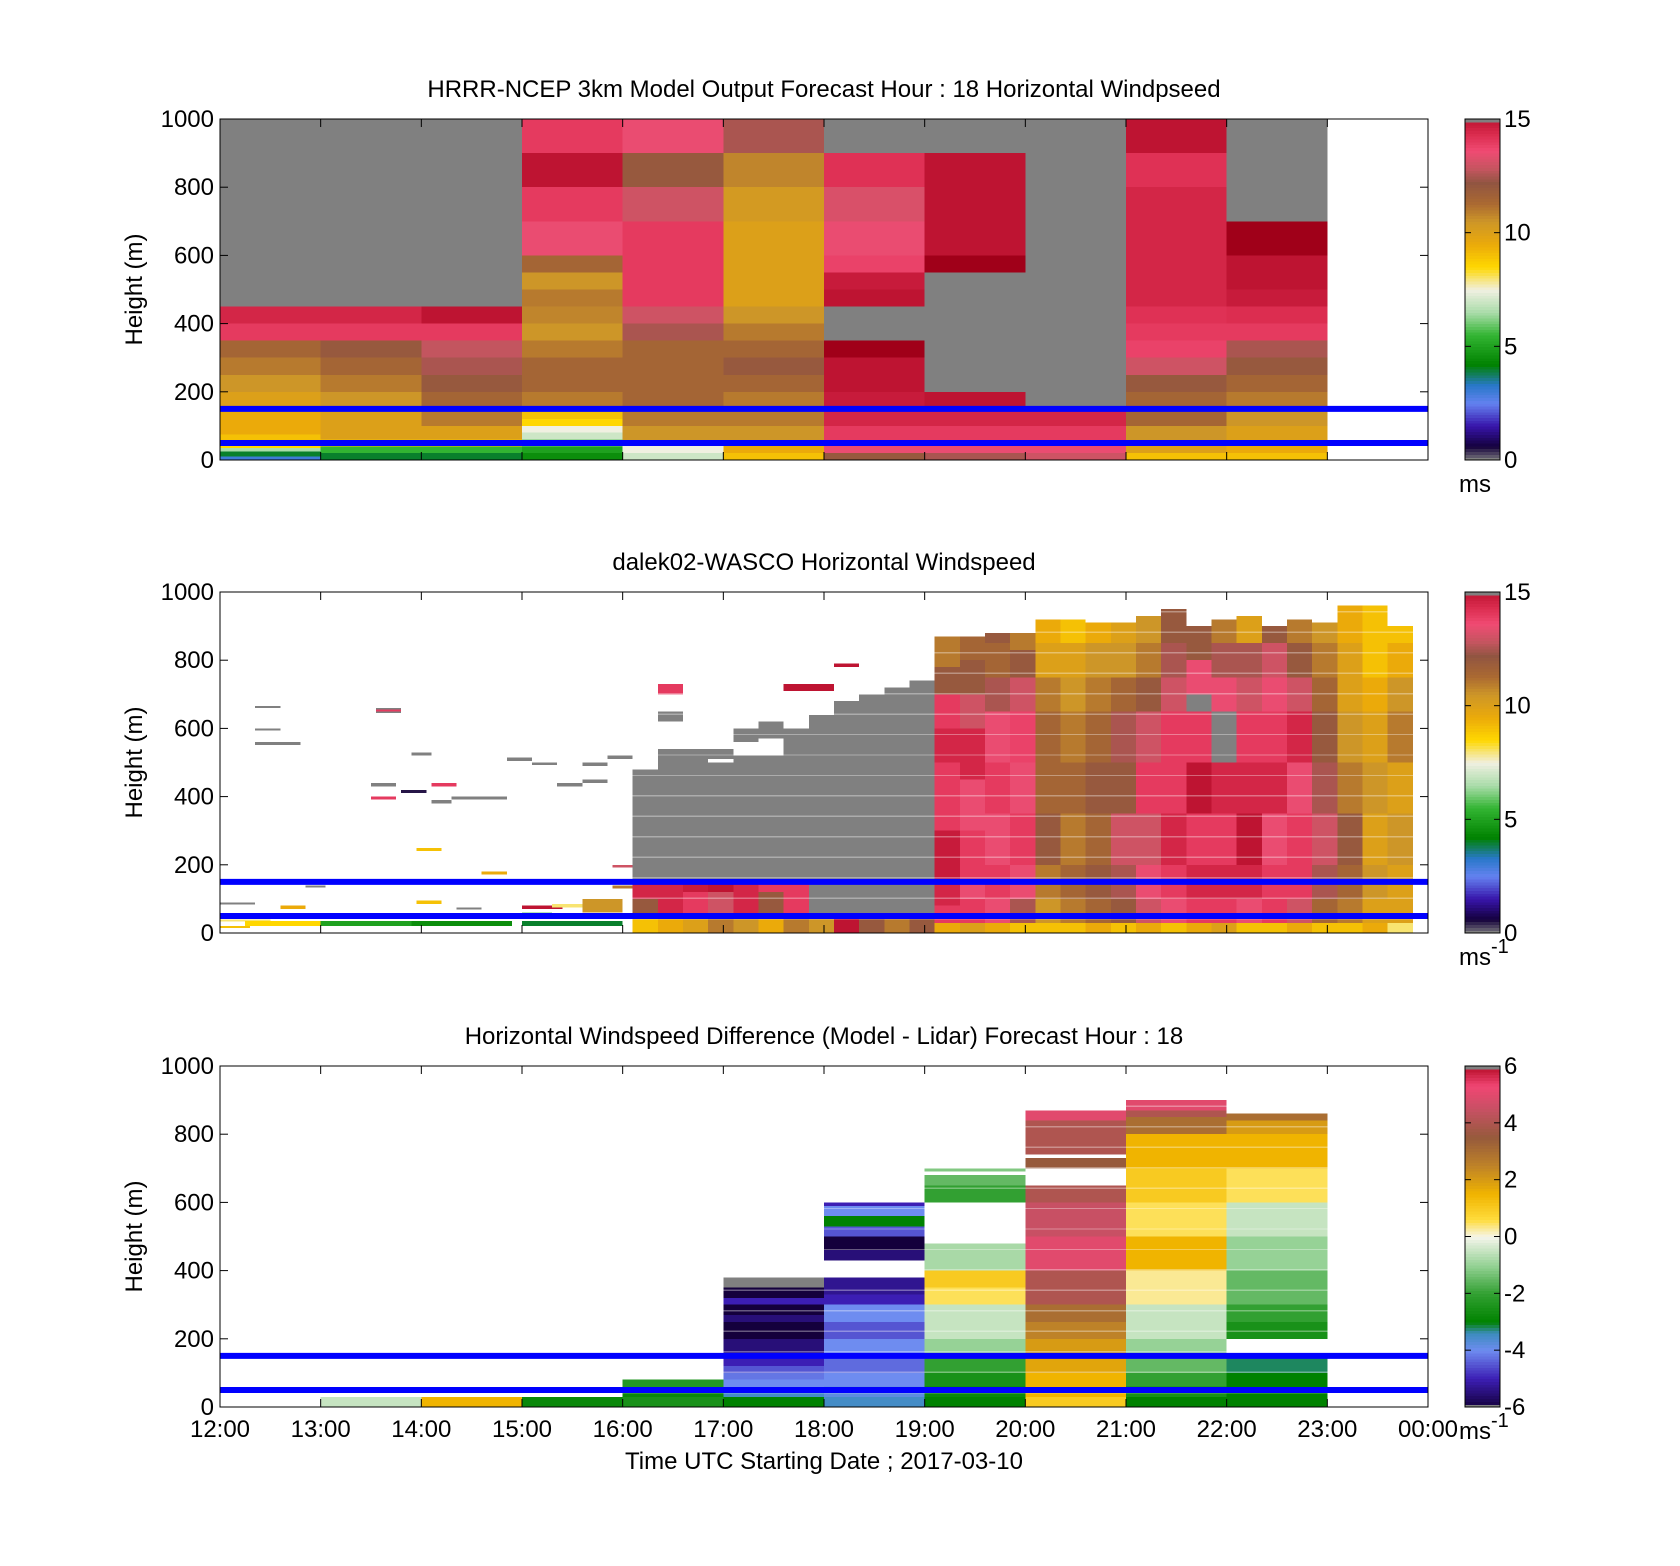 This screenshot has height=1566, width=1680. I want to click on colorbar-tick-label: 10, so click(1517, 233).